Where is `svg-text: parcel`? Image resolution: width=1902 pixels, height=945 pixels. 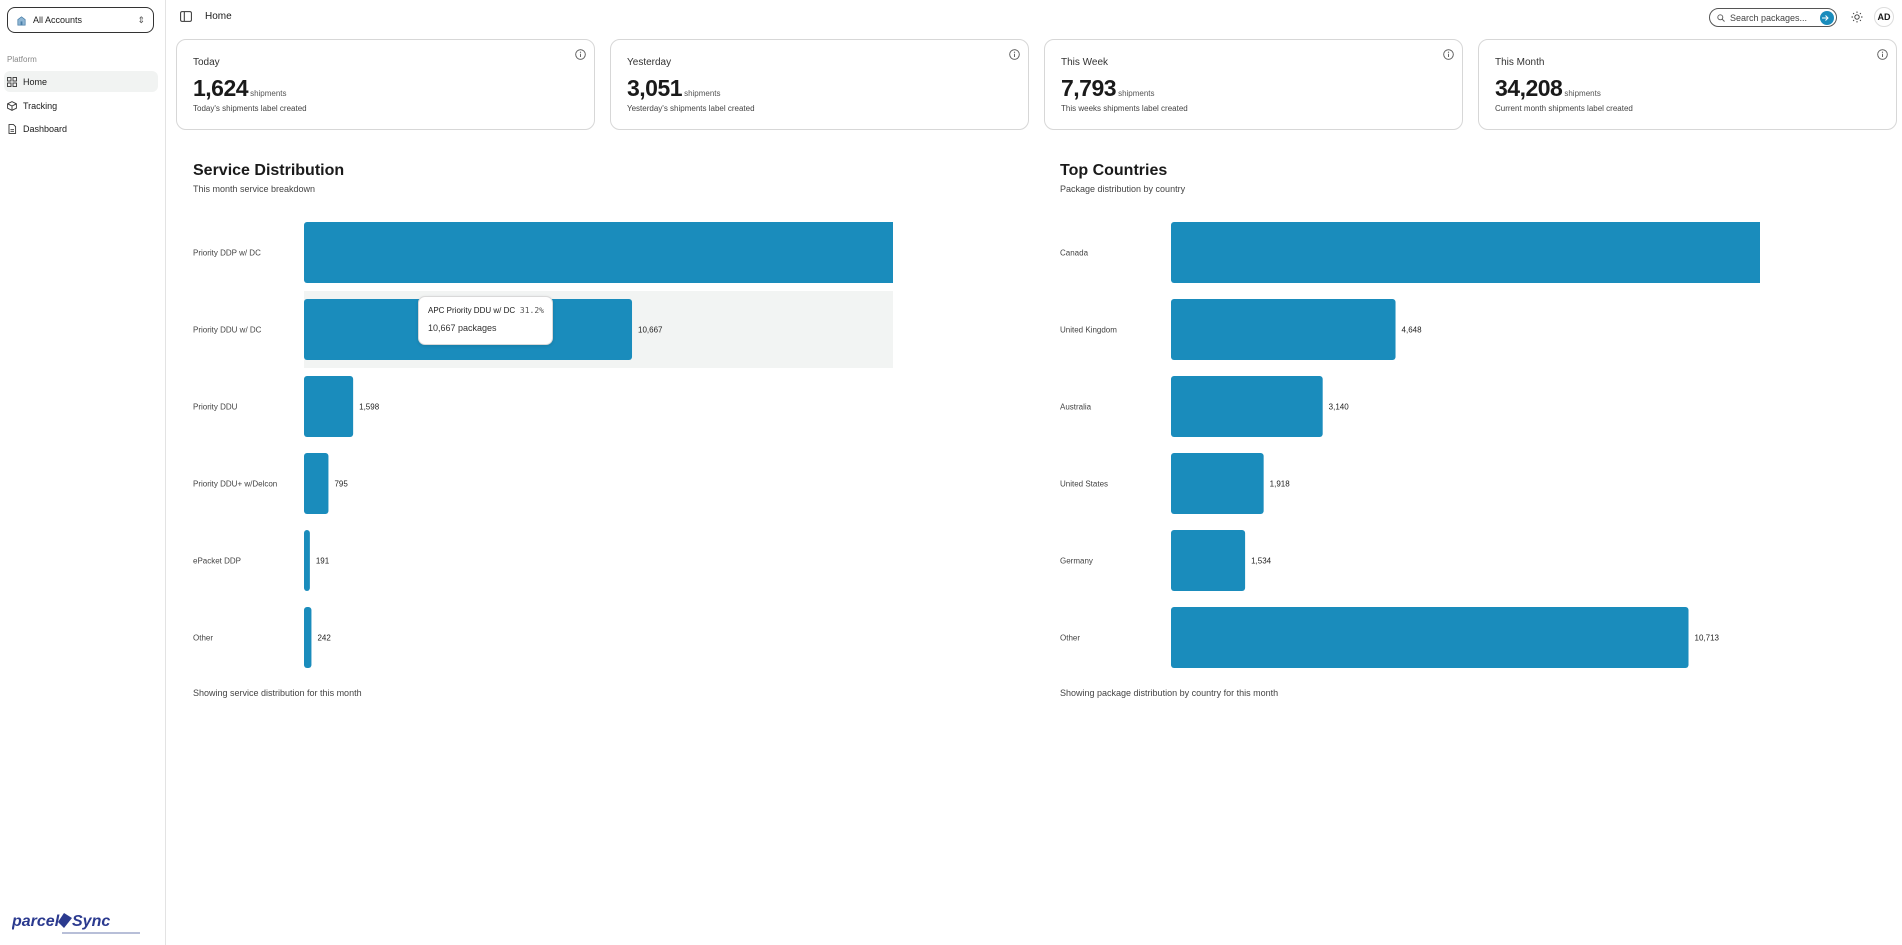
svg-text: parcel is located at coordinates (36, 921).